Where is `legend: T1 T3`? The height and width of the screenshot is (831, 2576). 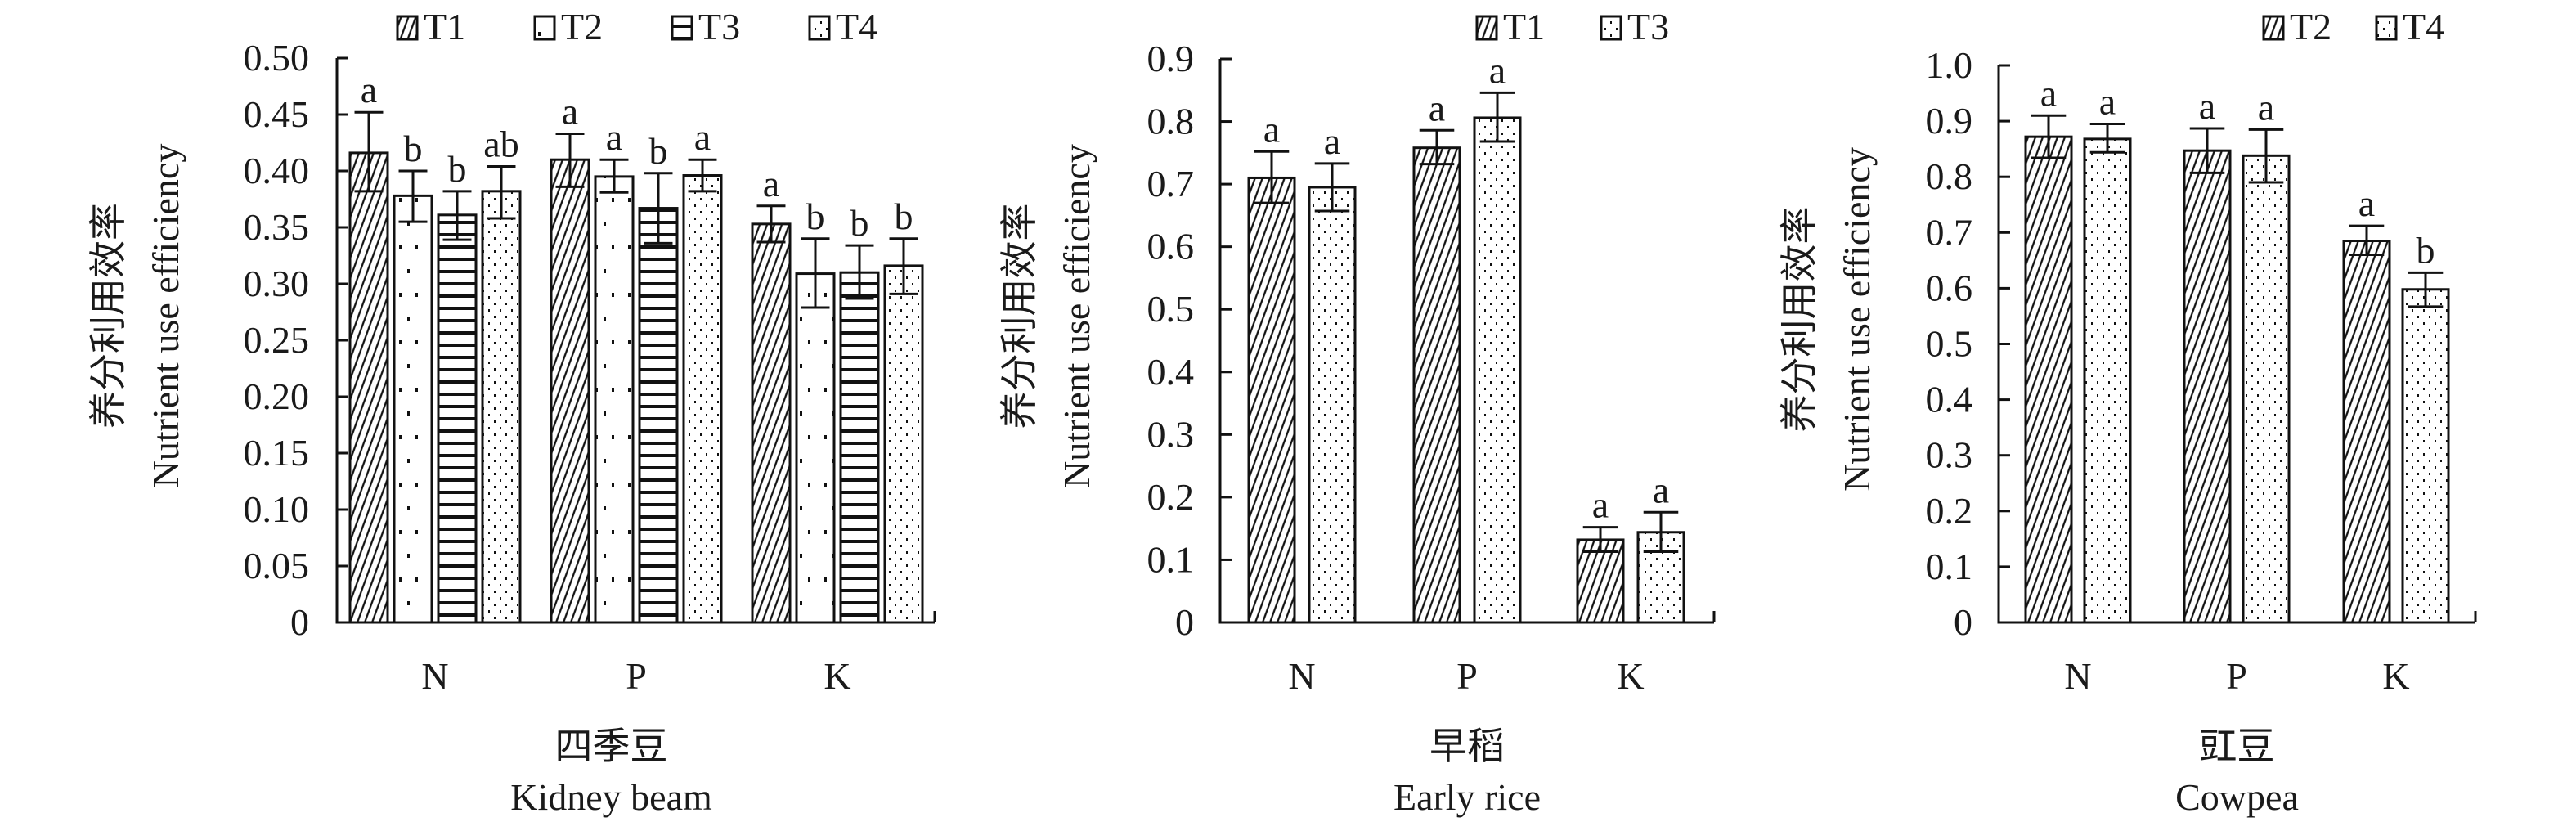
legend: T1 T3 is located at coordinates (1572, 26).